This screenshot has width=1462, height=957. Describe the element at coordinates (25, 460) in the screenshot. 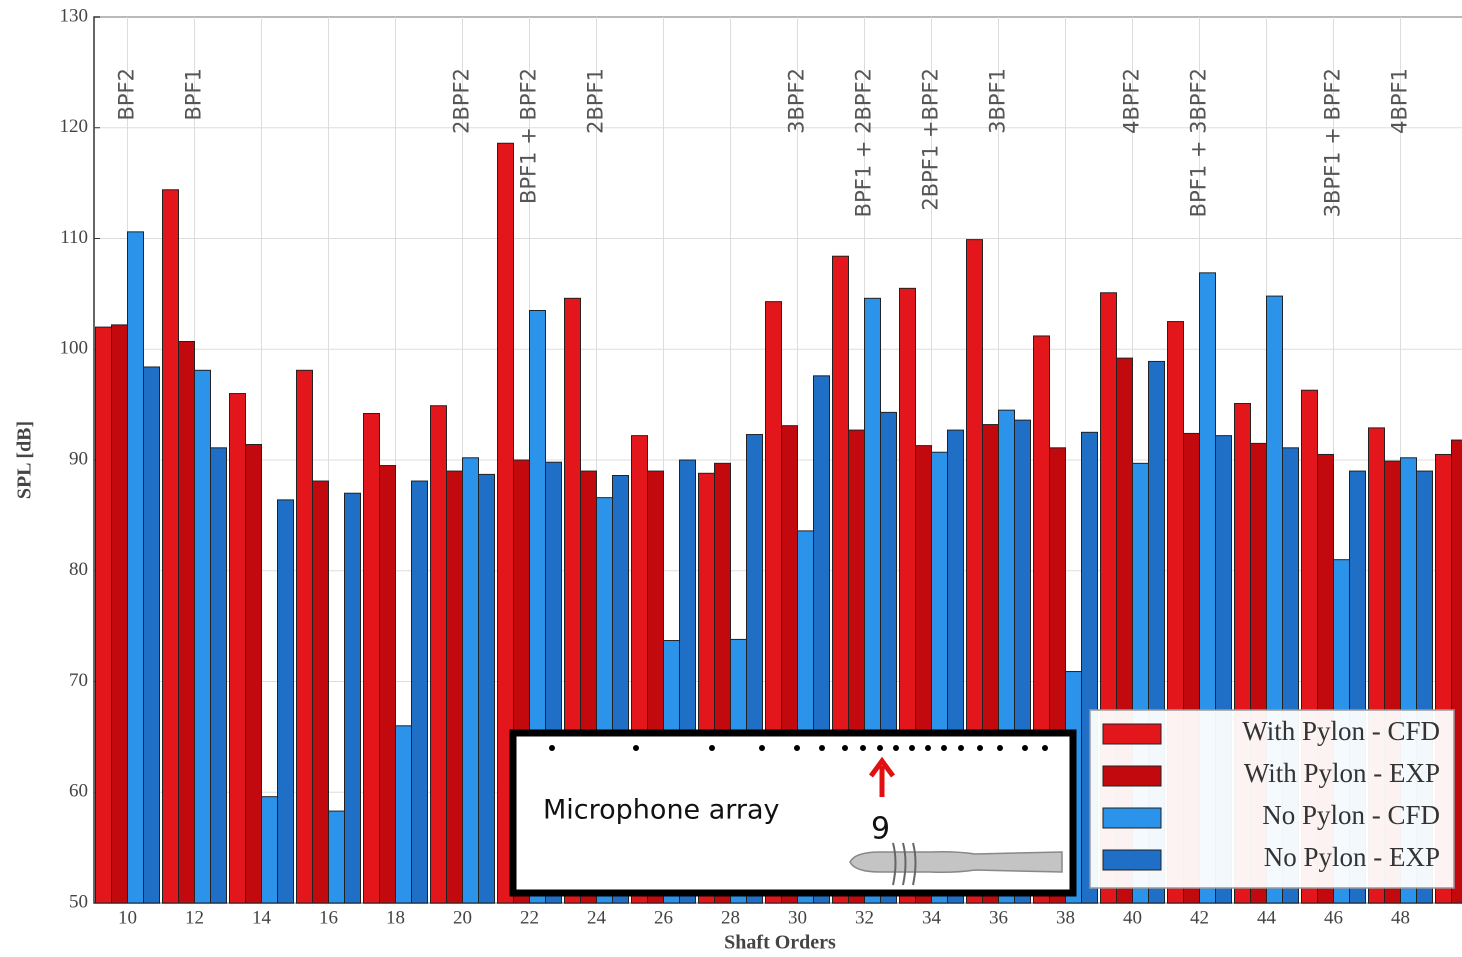

I see `y-axis-label: SPL [dB]` at that location.